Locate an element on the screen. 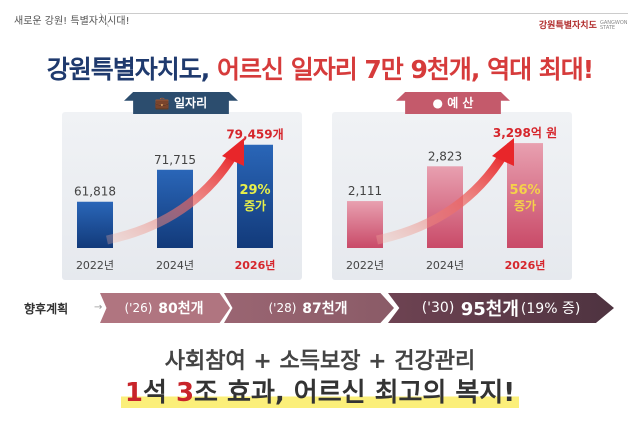 This screenshot has width=640, height=426. growth-percent: 29% is located at coordinates (254, 190).